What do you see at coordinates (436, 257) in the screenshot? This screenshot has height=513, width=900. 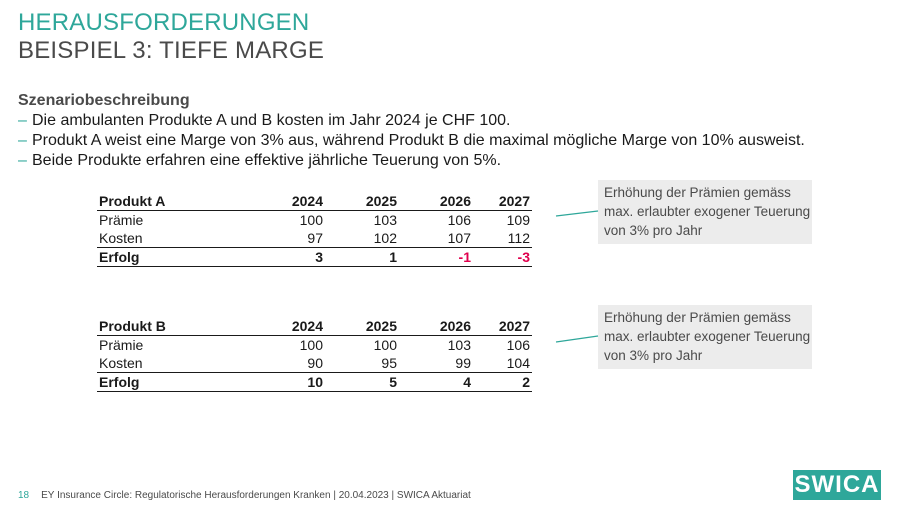 I see `table-cell-negative: -1` at bounding box center [436, 257].